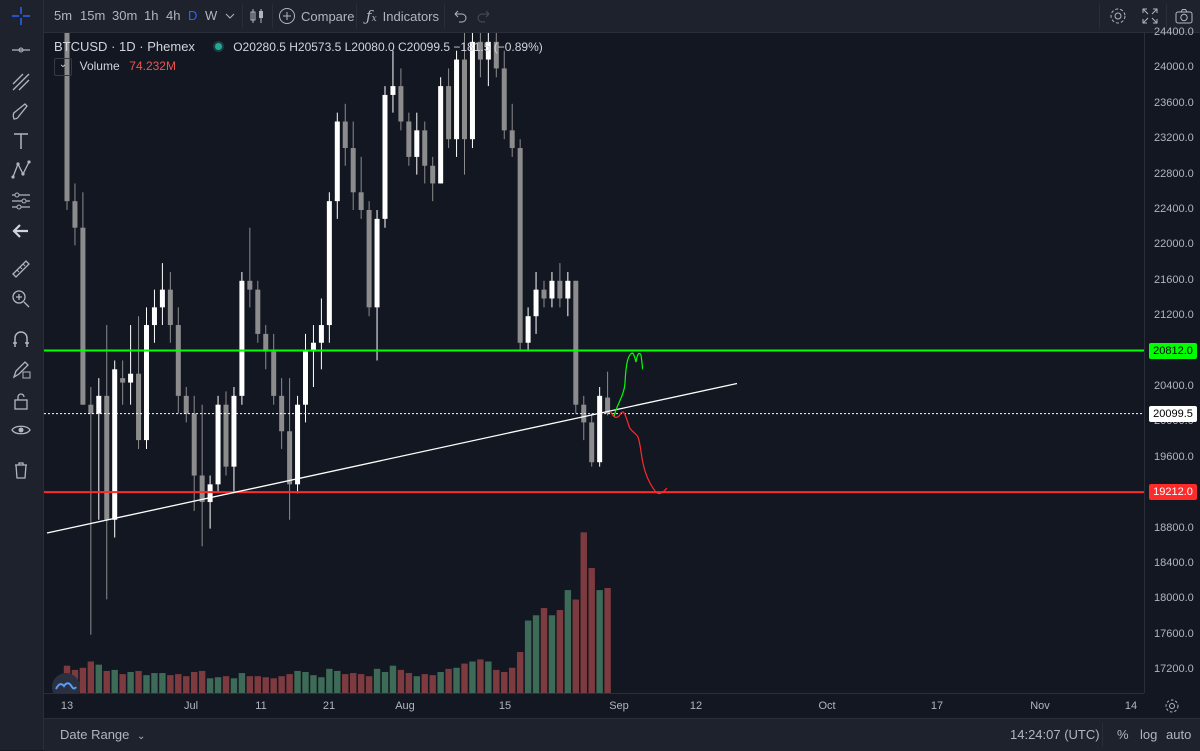 The image size is (1200, 751). I want to click on zoom-in-icon, so click(21, 299).